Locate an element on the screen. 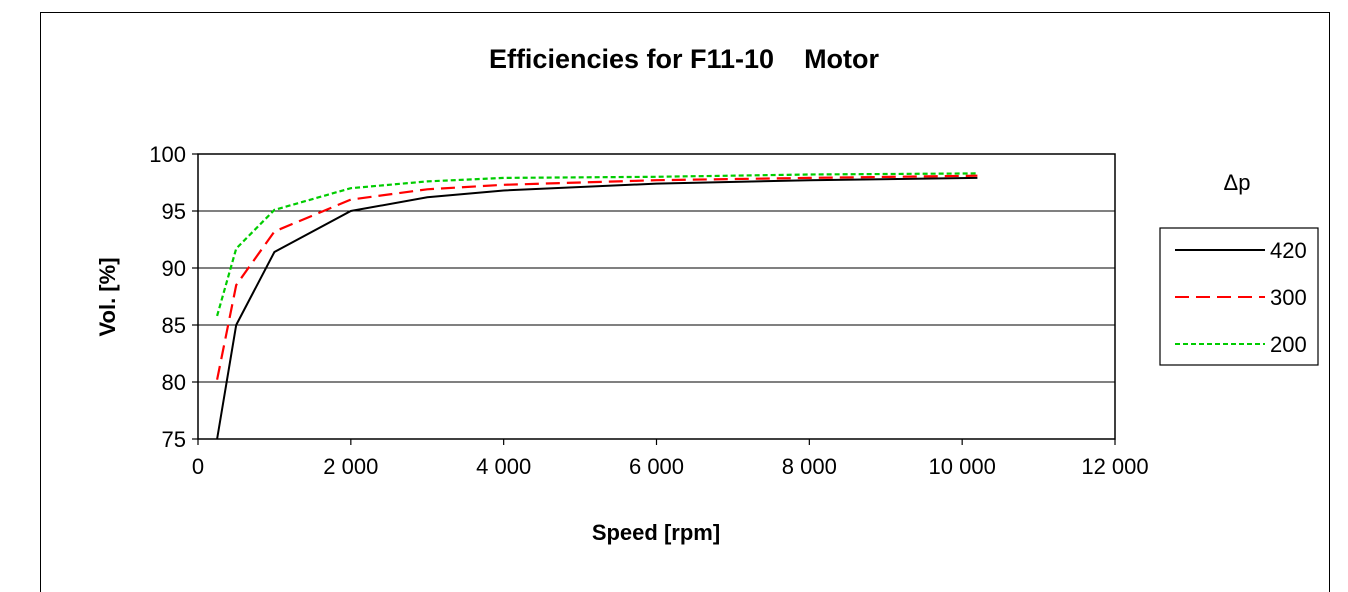  x-tick-label: 6 000 is located at coordinates (656, 466).